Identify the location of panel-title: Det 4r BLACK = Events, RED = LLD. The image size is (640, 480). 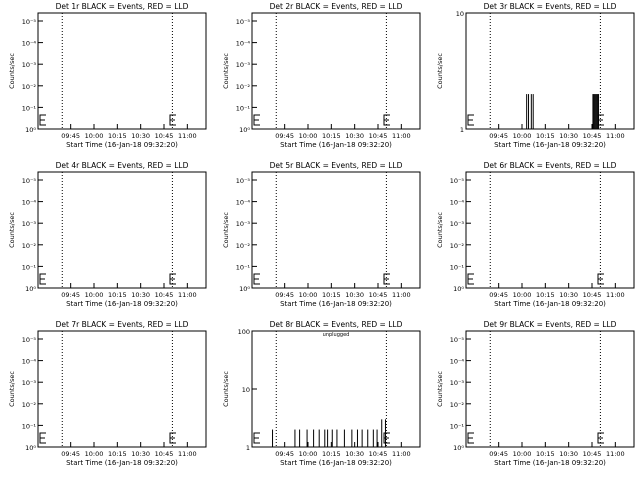
(122, 165).